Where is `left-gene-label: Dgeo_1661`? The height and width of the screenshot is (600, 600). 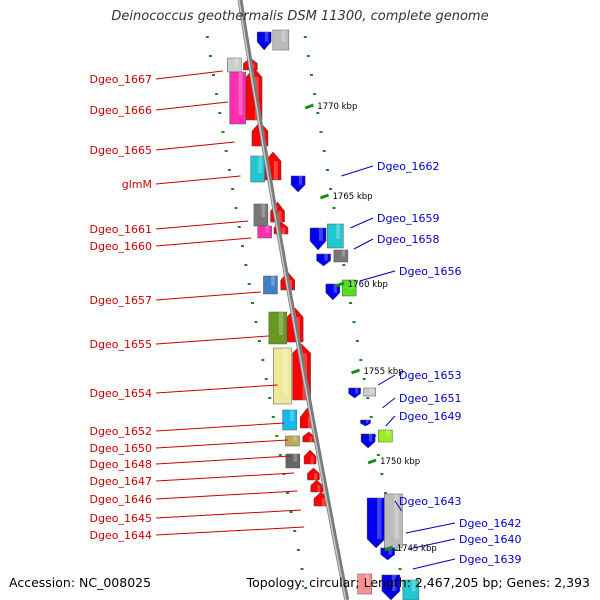 left-gene-label: Dgeo_1661 is located at coordinates (121, 229).